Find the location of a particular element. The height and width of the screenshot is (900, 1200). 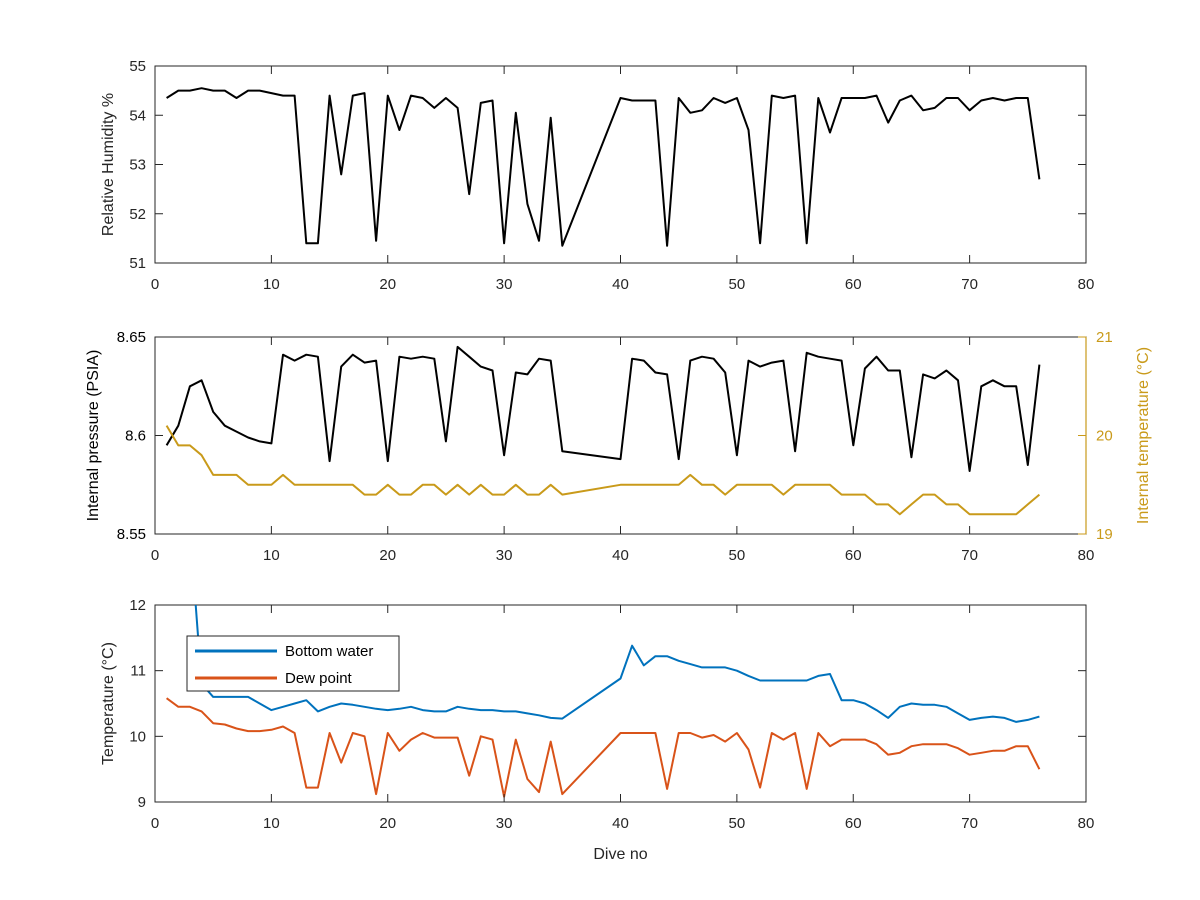

legend: Bottom water Dew point is located at coordinates (293, 663).